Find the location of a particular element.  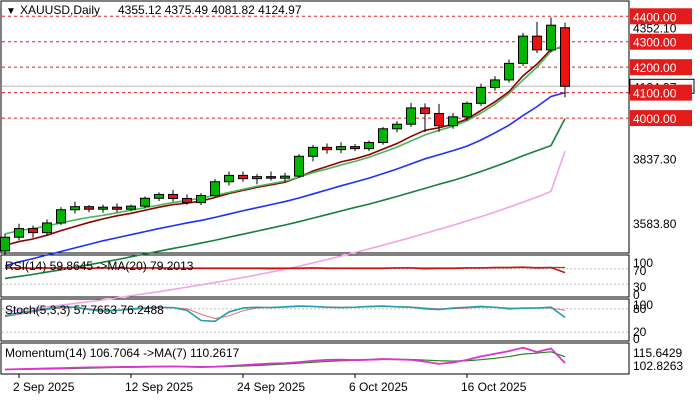

chart-ohlc: 4355.12 4375.49 4081.82 4124.97 is located at coordinates (210, 10).